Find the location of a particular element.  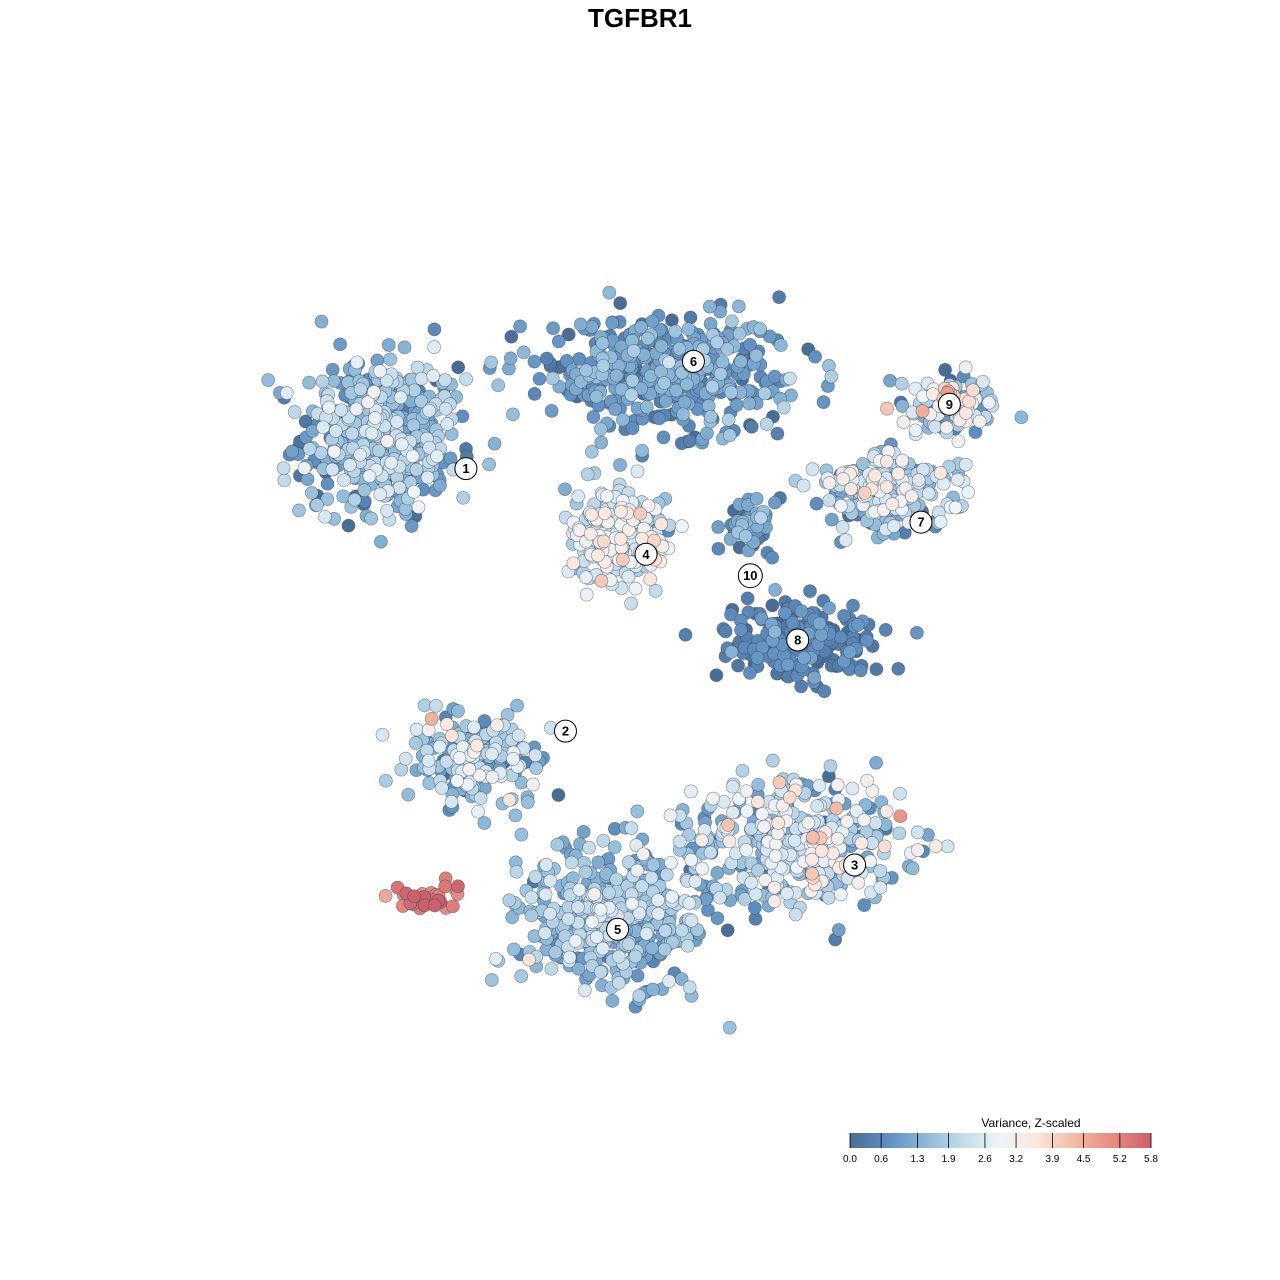

cluster-label-9: 9 is located at coordinates (949, 404).